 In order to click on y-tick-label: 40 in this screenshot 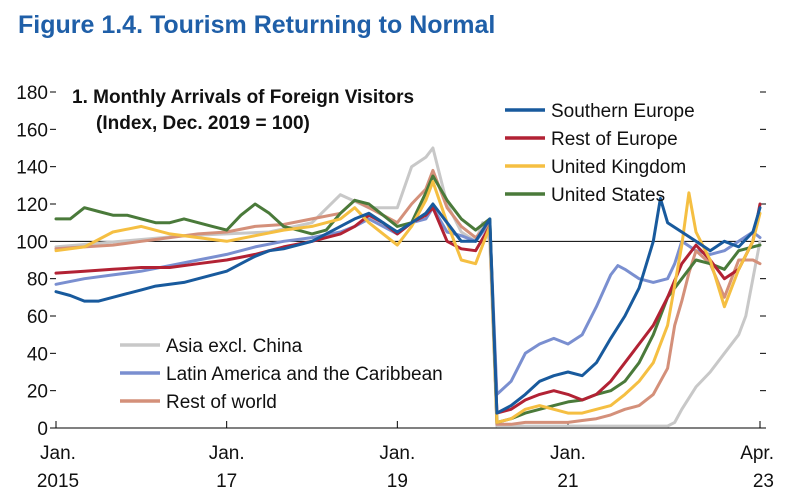, I will do `click(37, 354)`.